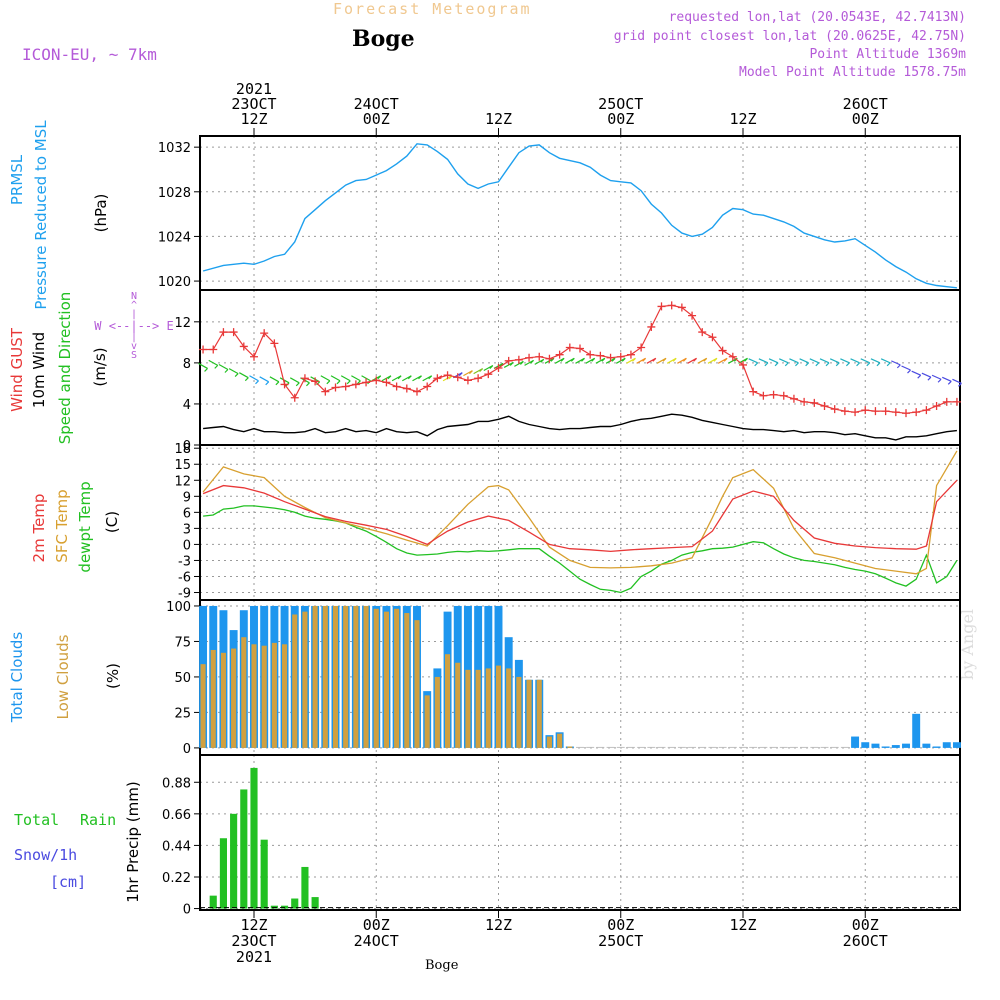 The height and width of the screenshot is (1000, 1000). I want to click on point-altitude: Point Altitude 1369m, so click(887, 54).